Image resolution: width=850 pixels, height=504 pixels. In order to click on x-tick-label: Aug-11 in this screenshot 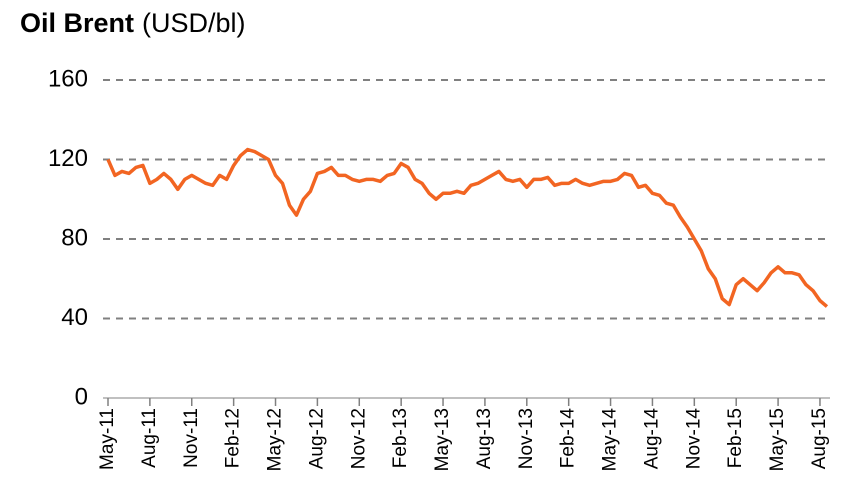, I will do `click(149, 438)`.